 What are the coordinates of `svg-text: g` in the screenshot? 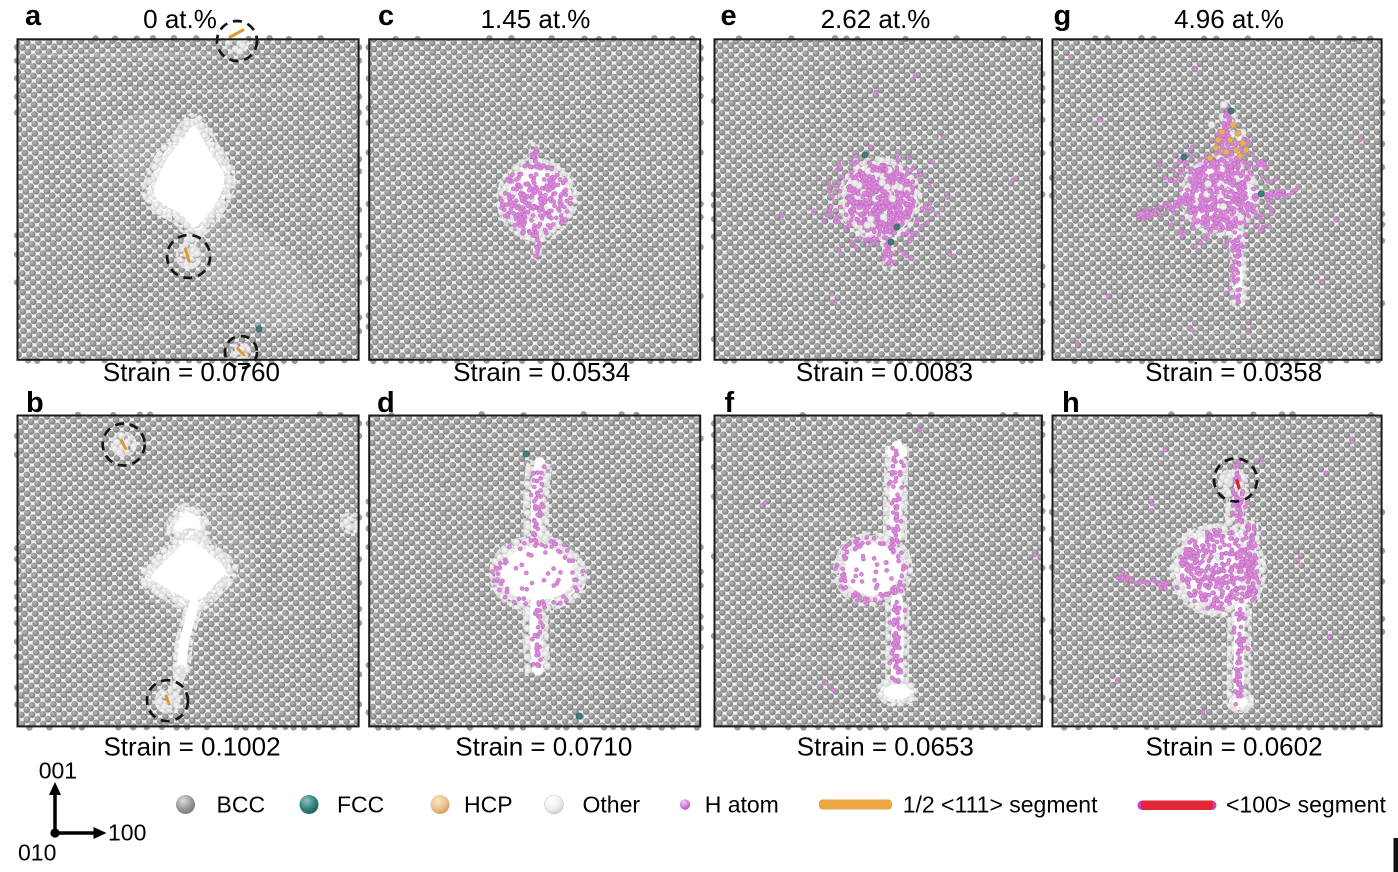 It's located at (1063, 16).